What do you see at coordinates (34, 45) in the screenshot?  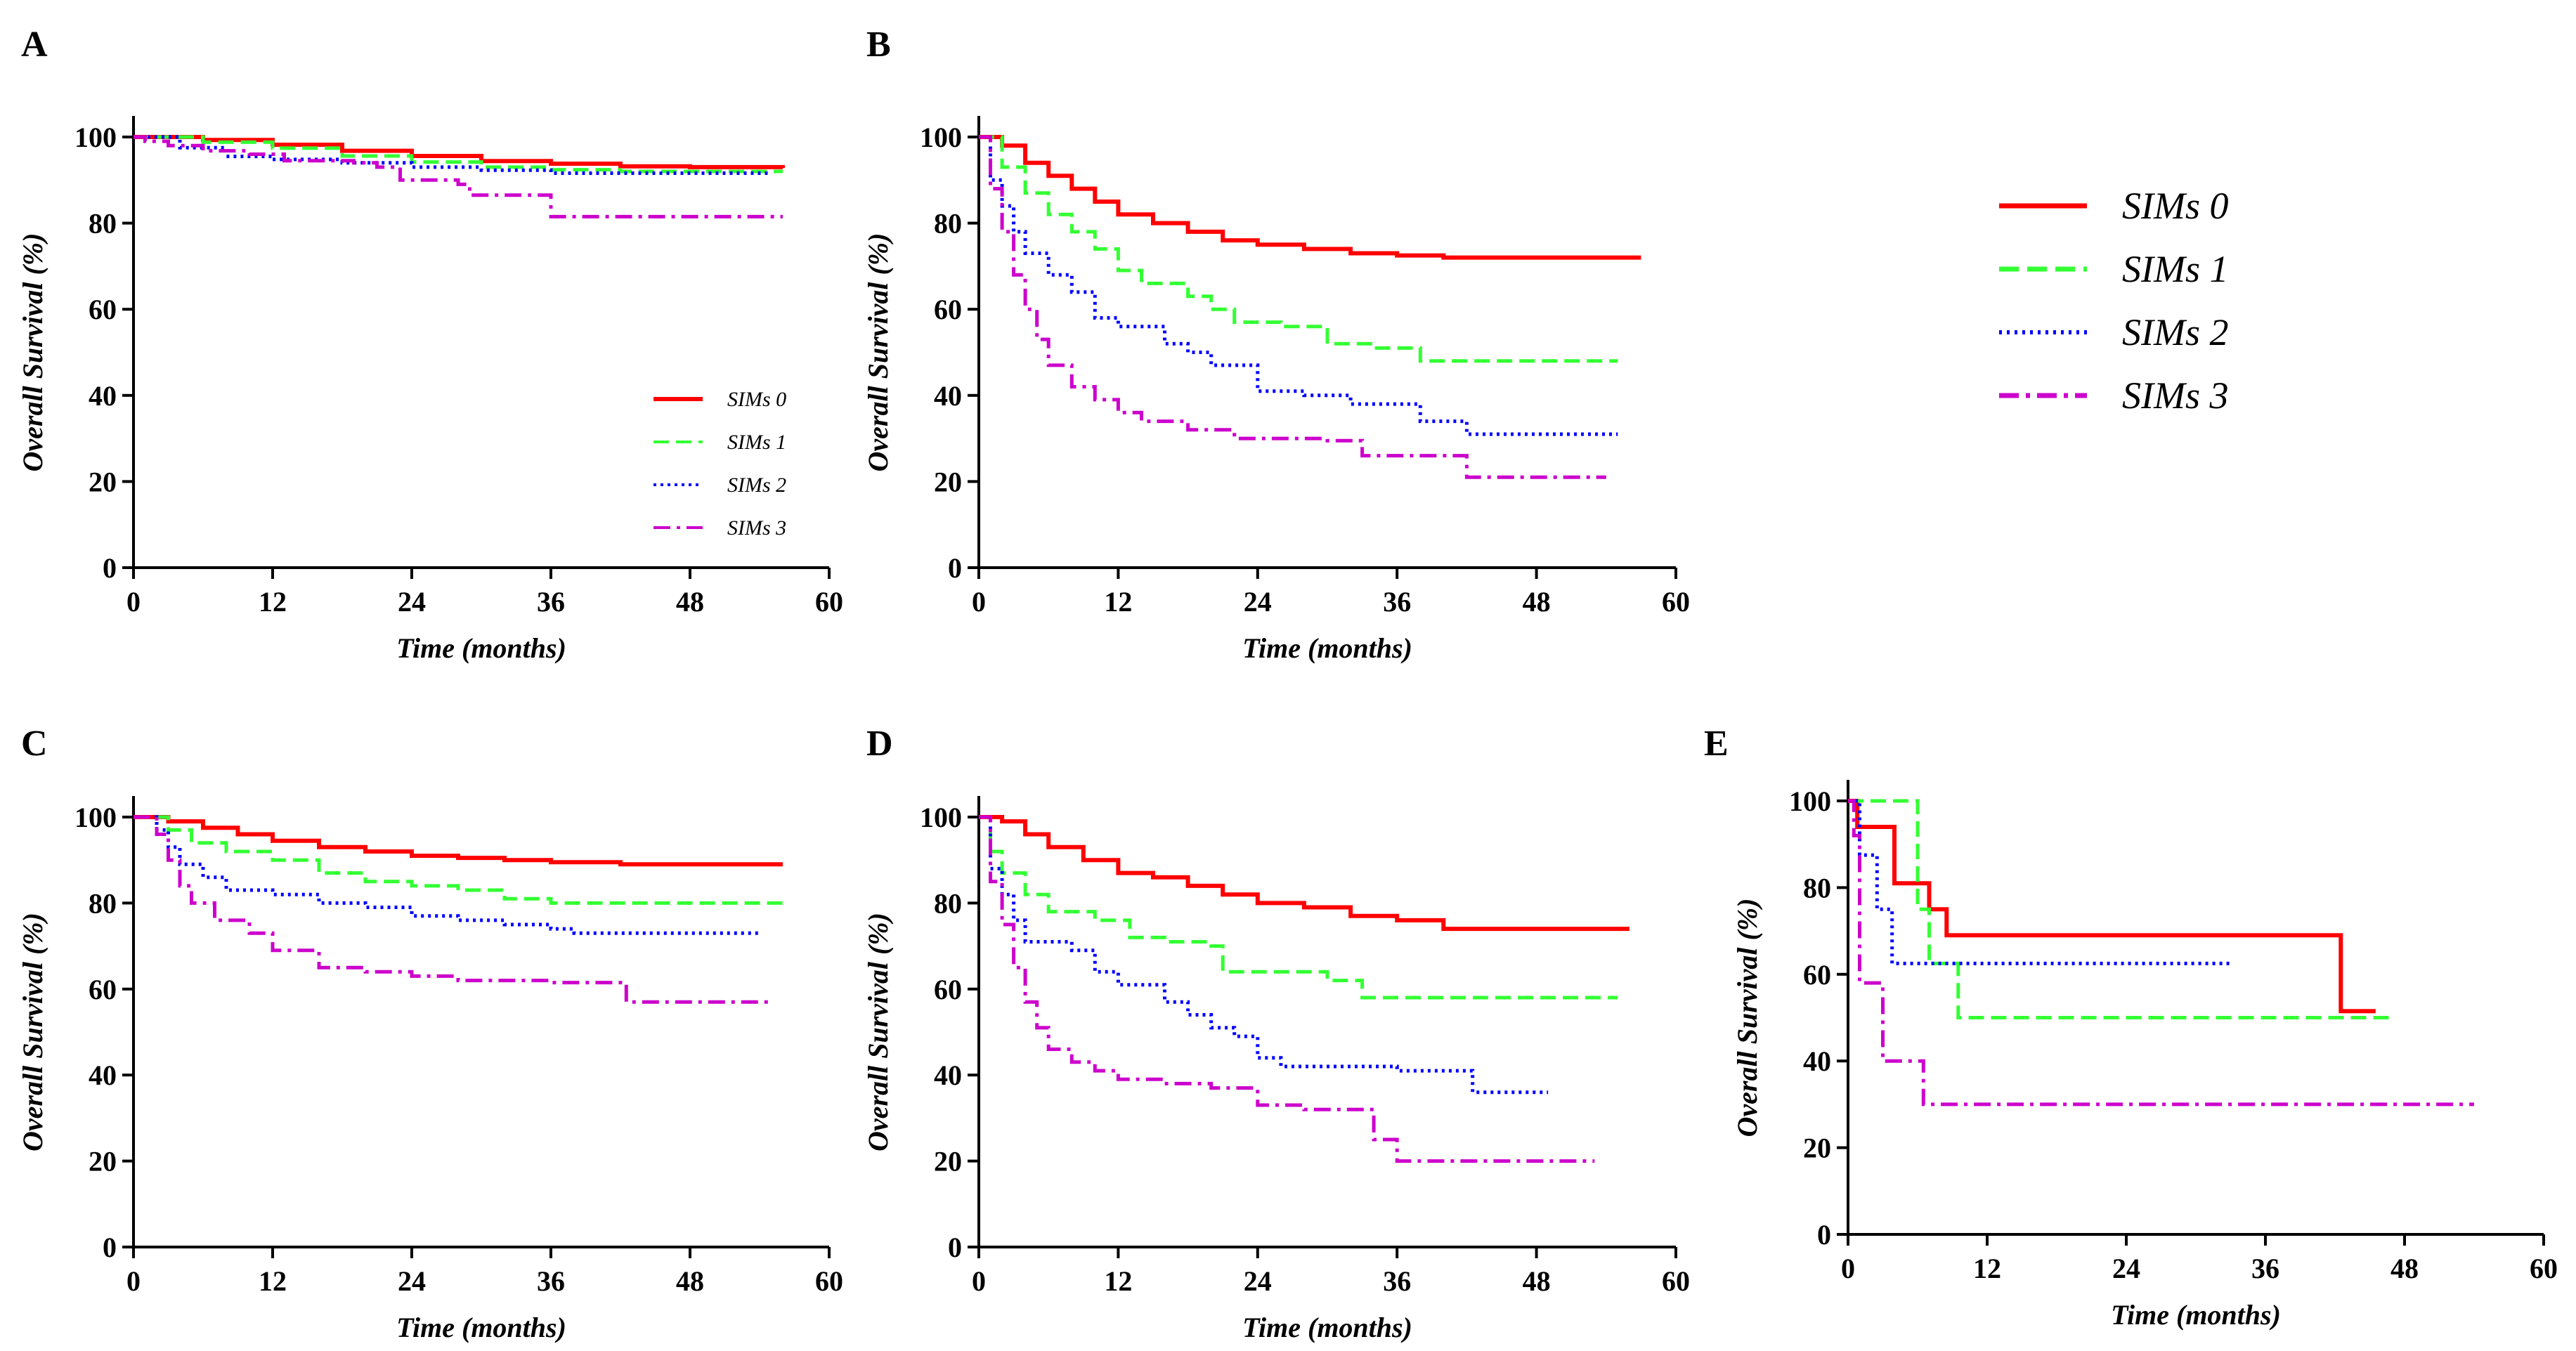 I see `panel-letter-a: A` at bounding box center [34, 45].